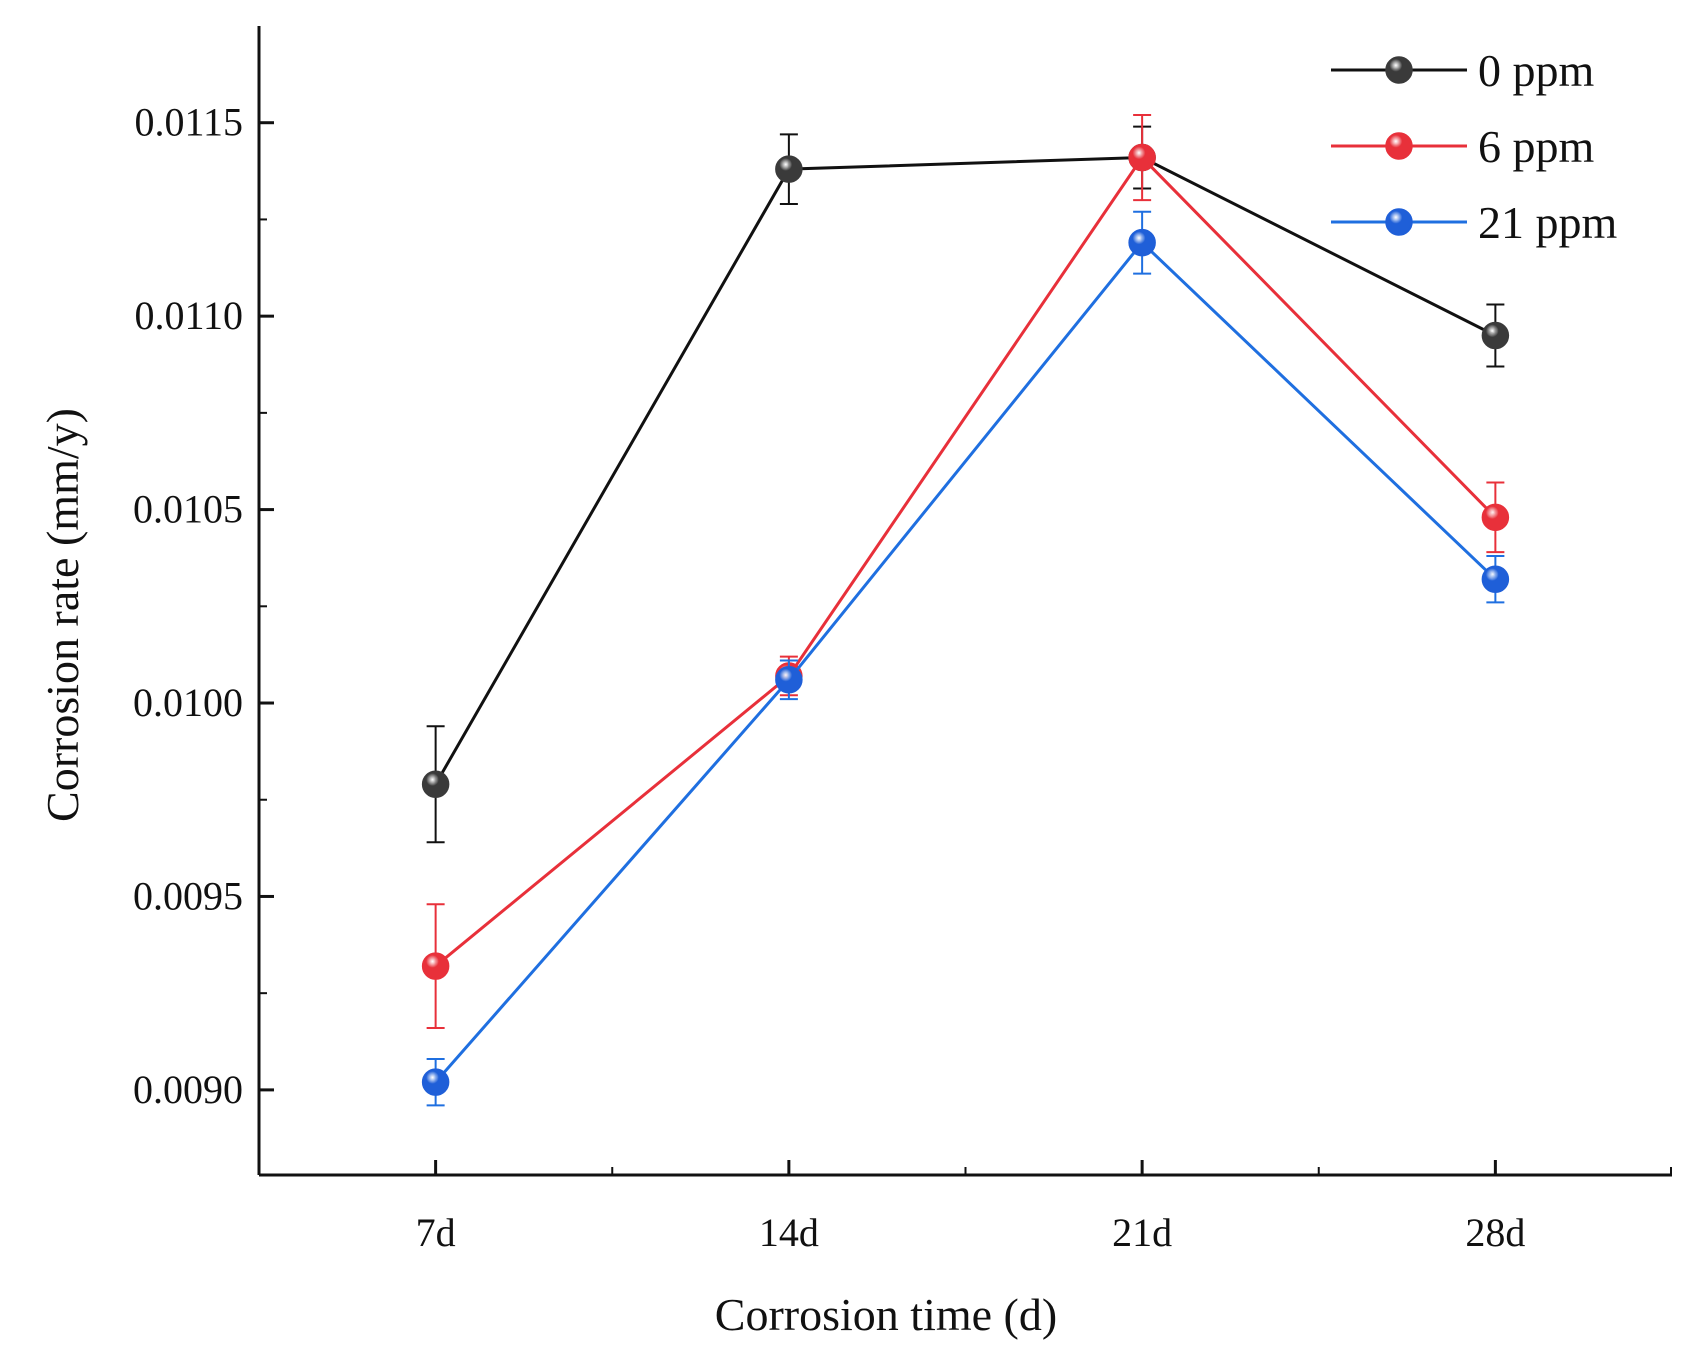 The image size is (1702, 1362). What do you see at coordinates (188, 702) in the screenshot?
I see `y-tick-label: 0.0100` at bounding box center [188, 702].